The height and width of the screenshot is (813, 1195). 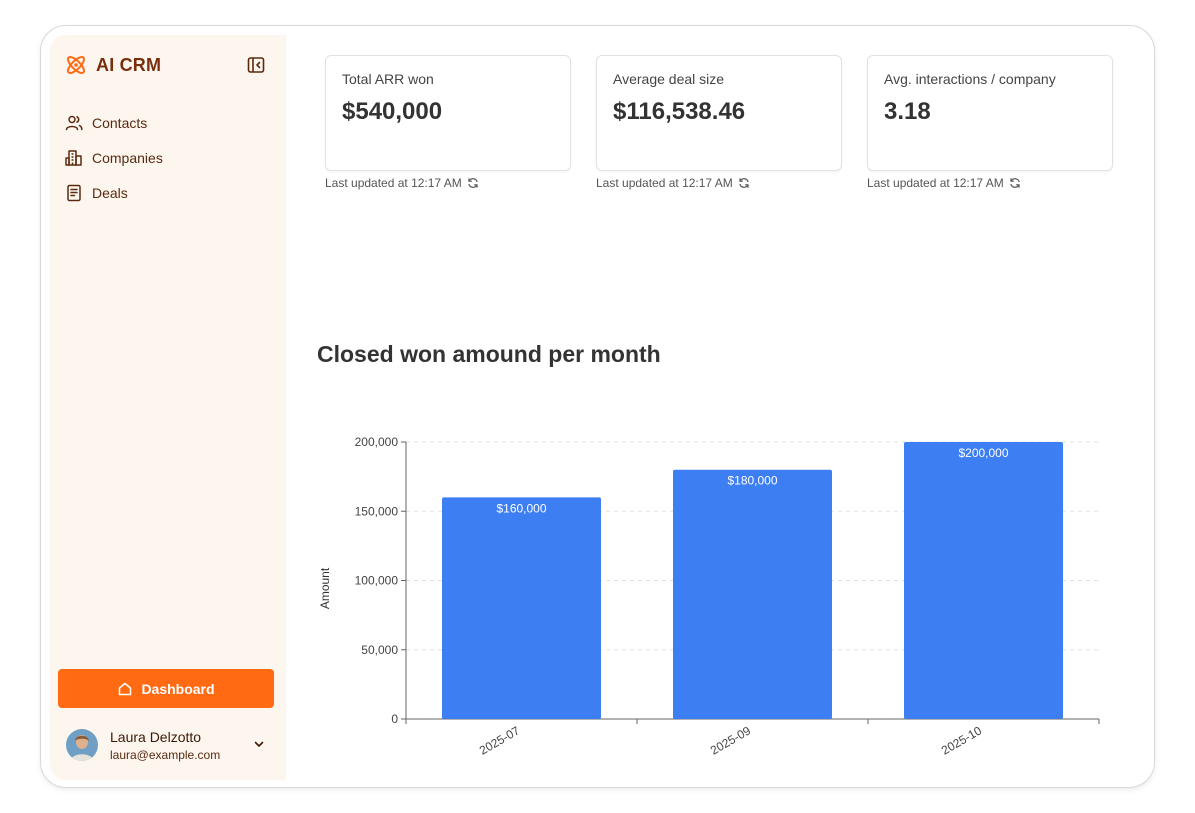 What do you see at coordinates (448, 113) in the screenshot?
I see `metric-card-total-arr: Total ARR won $540,000` at bounding box center [448, 113].